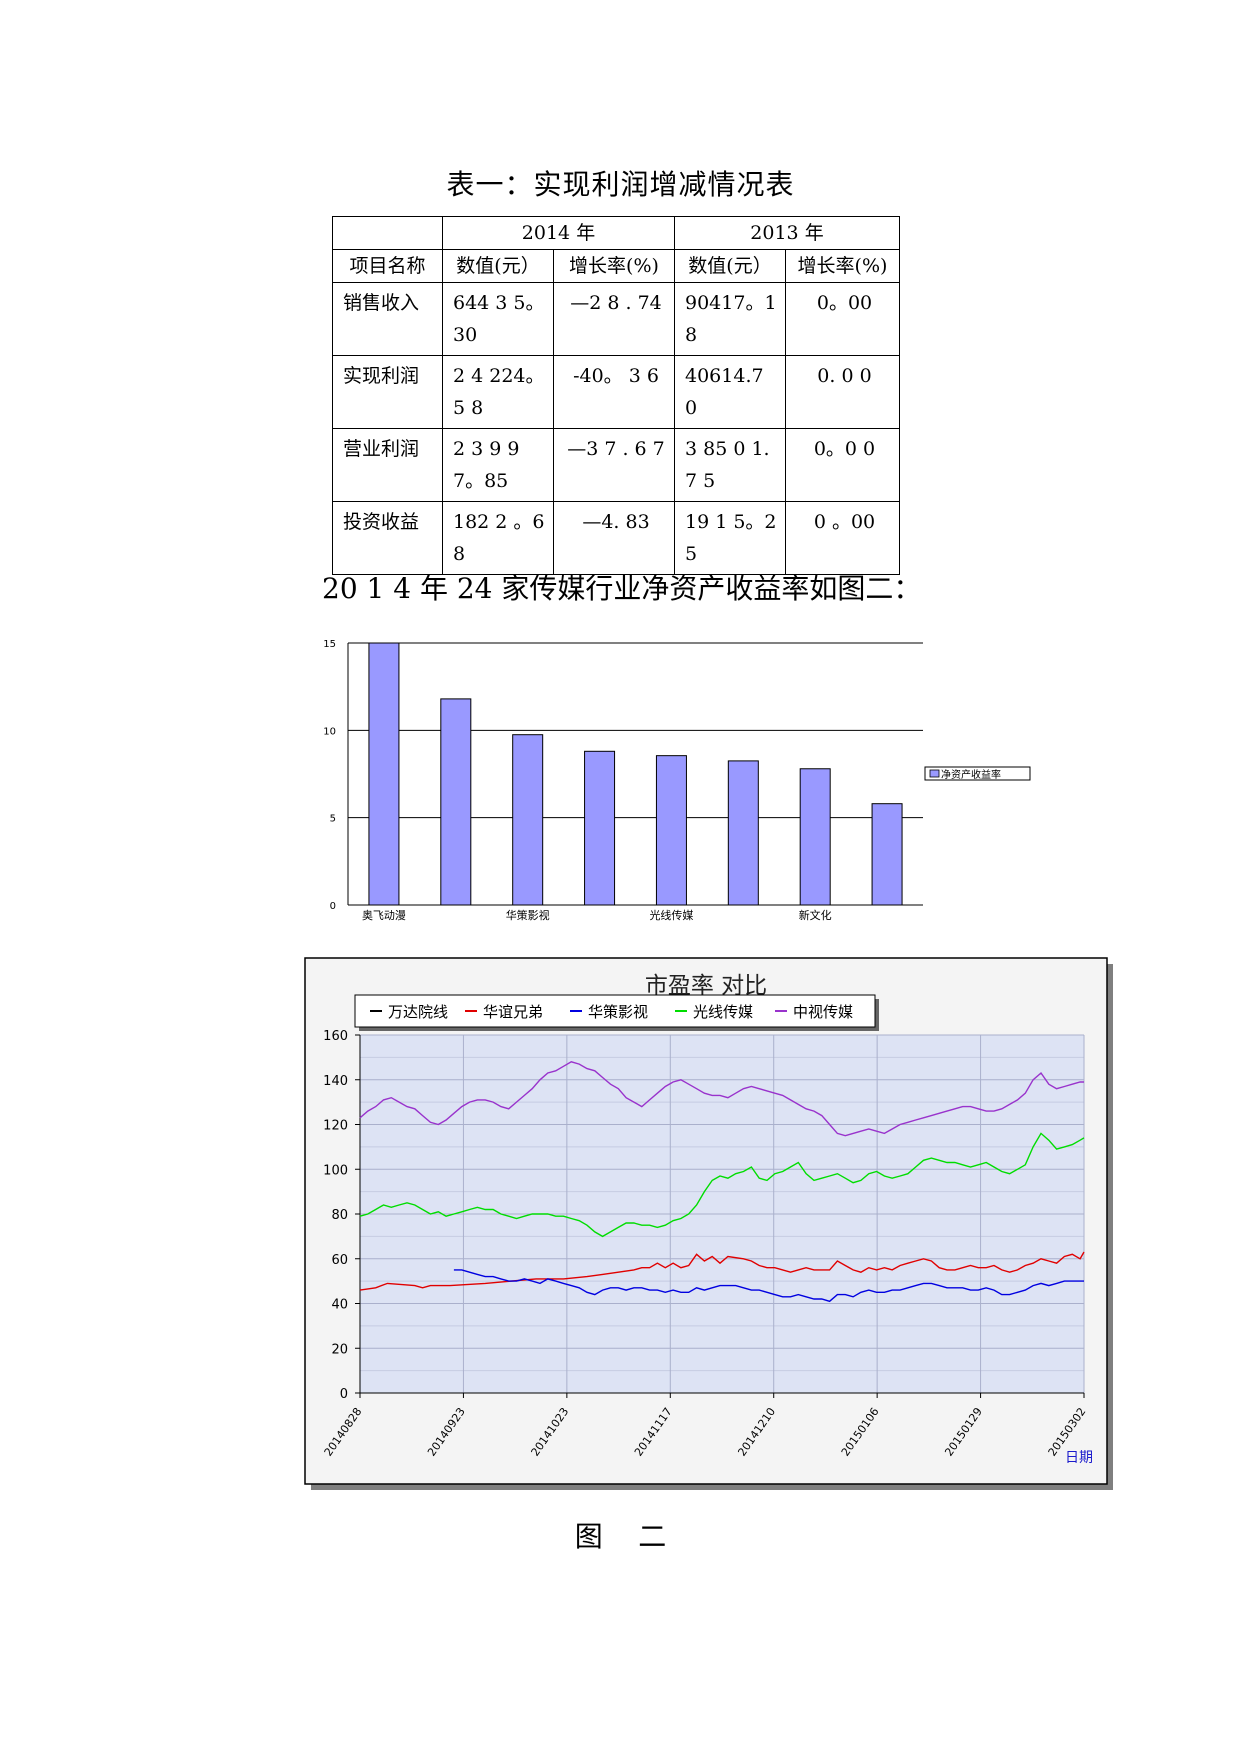 Image resolution: width=1241 pixels, height=1754 pixels. Describe the element at coordinates (1079, 1458) in the screenshot. I see `x-axis-title: 日期` at that location.